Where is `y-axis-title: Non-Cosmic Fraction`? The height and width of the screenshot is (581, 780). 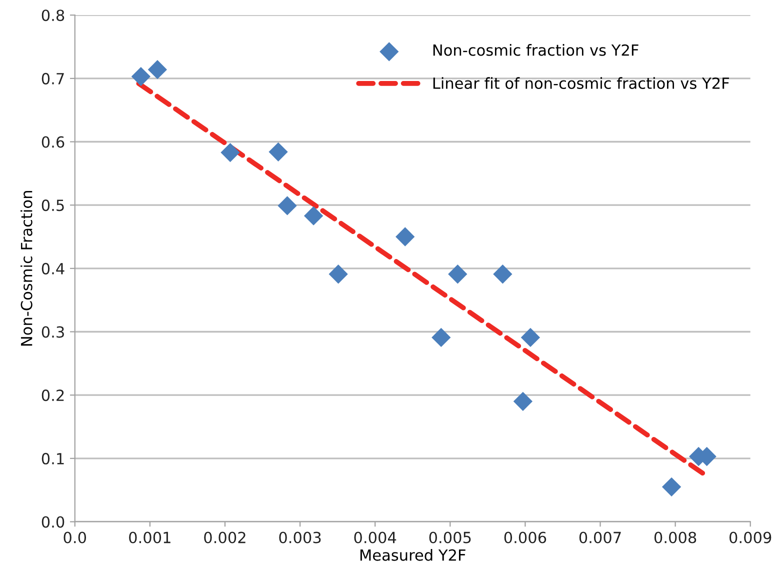 y-axis-title: Non-Cosmic Fraction is located at coordinates (26, 268).